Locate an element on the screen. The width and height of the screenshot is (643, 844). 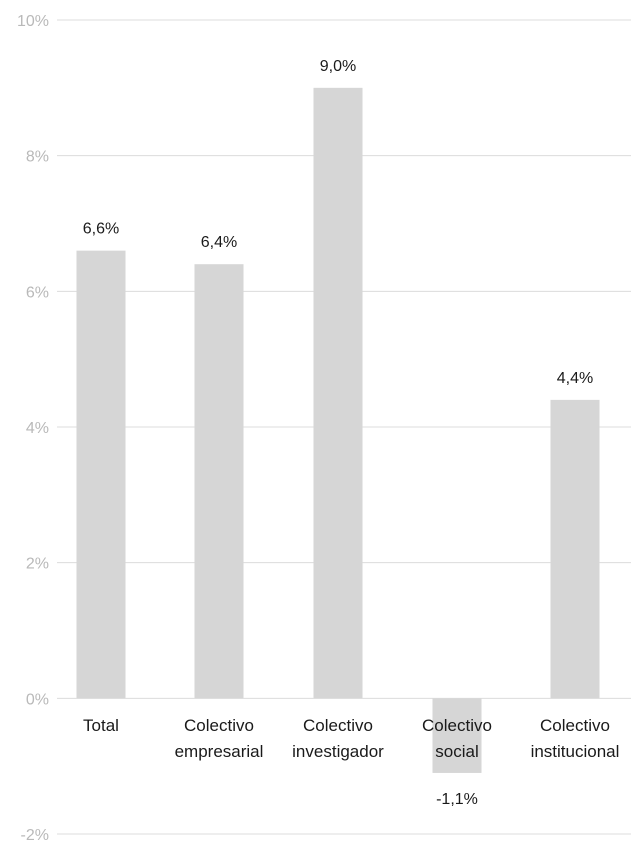
data-label: 6,6% is located at coordinates (101, 229).